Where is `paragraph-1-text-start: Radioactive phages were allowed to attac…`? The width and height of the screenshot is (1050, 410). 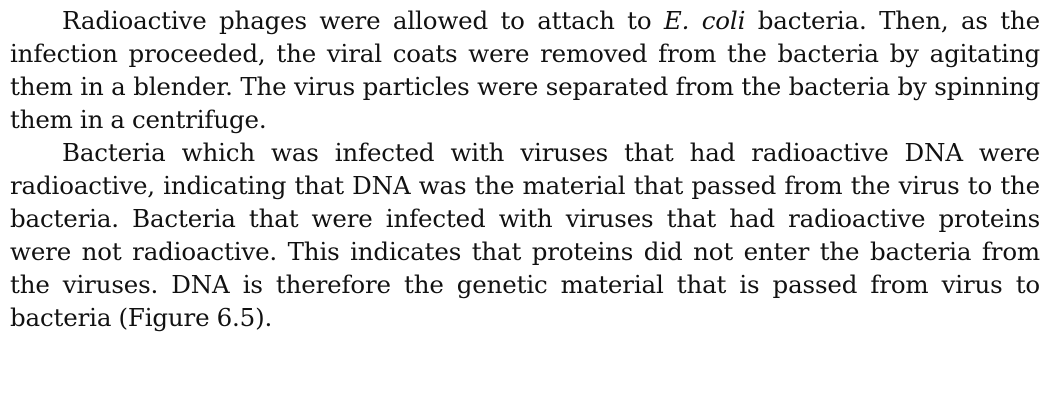 paragraph-1-text-start: Radioactive phages were allowed to attac… is located at coordinates (363, 20).